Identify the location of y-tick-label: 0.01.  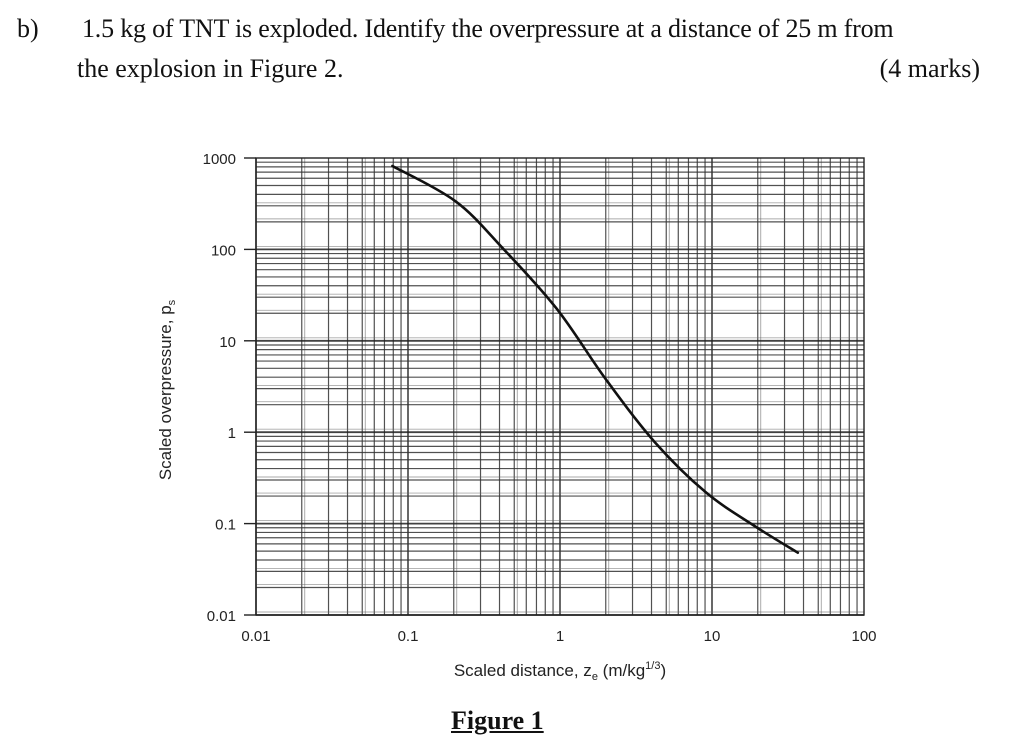
(221, 616).